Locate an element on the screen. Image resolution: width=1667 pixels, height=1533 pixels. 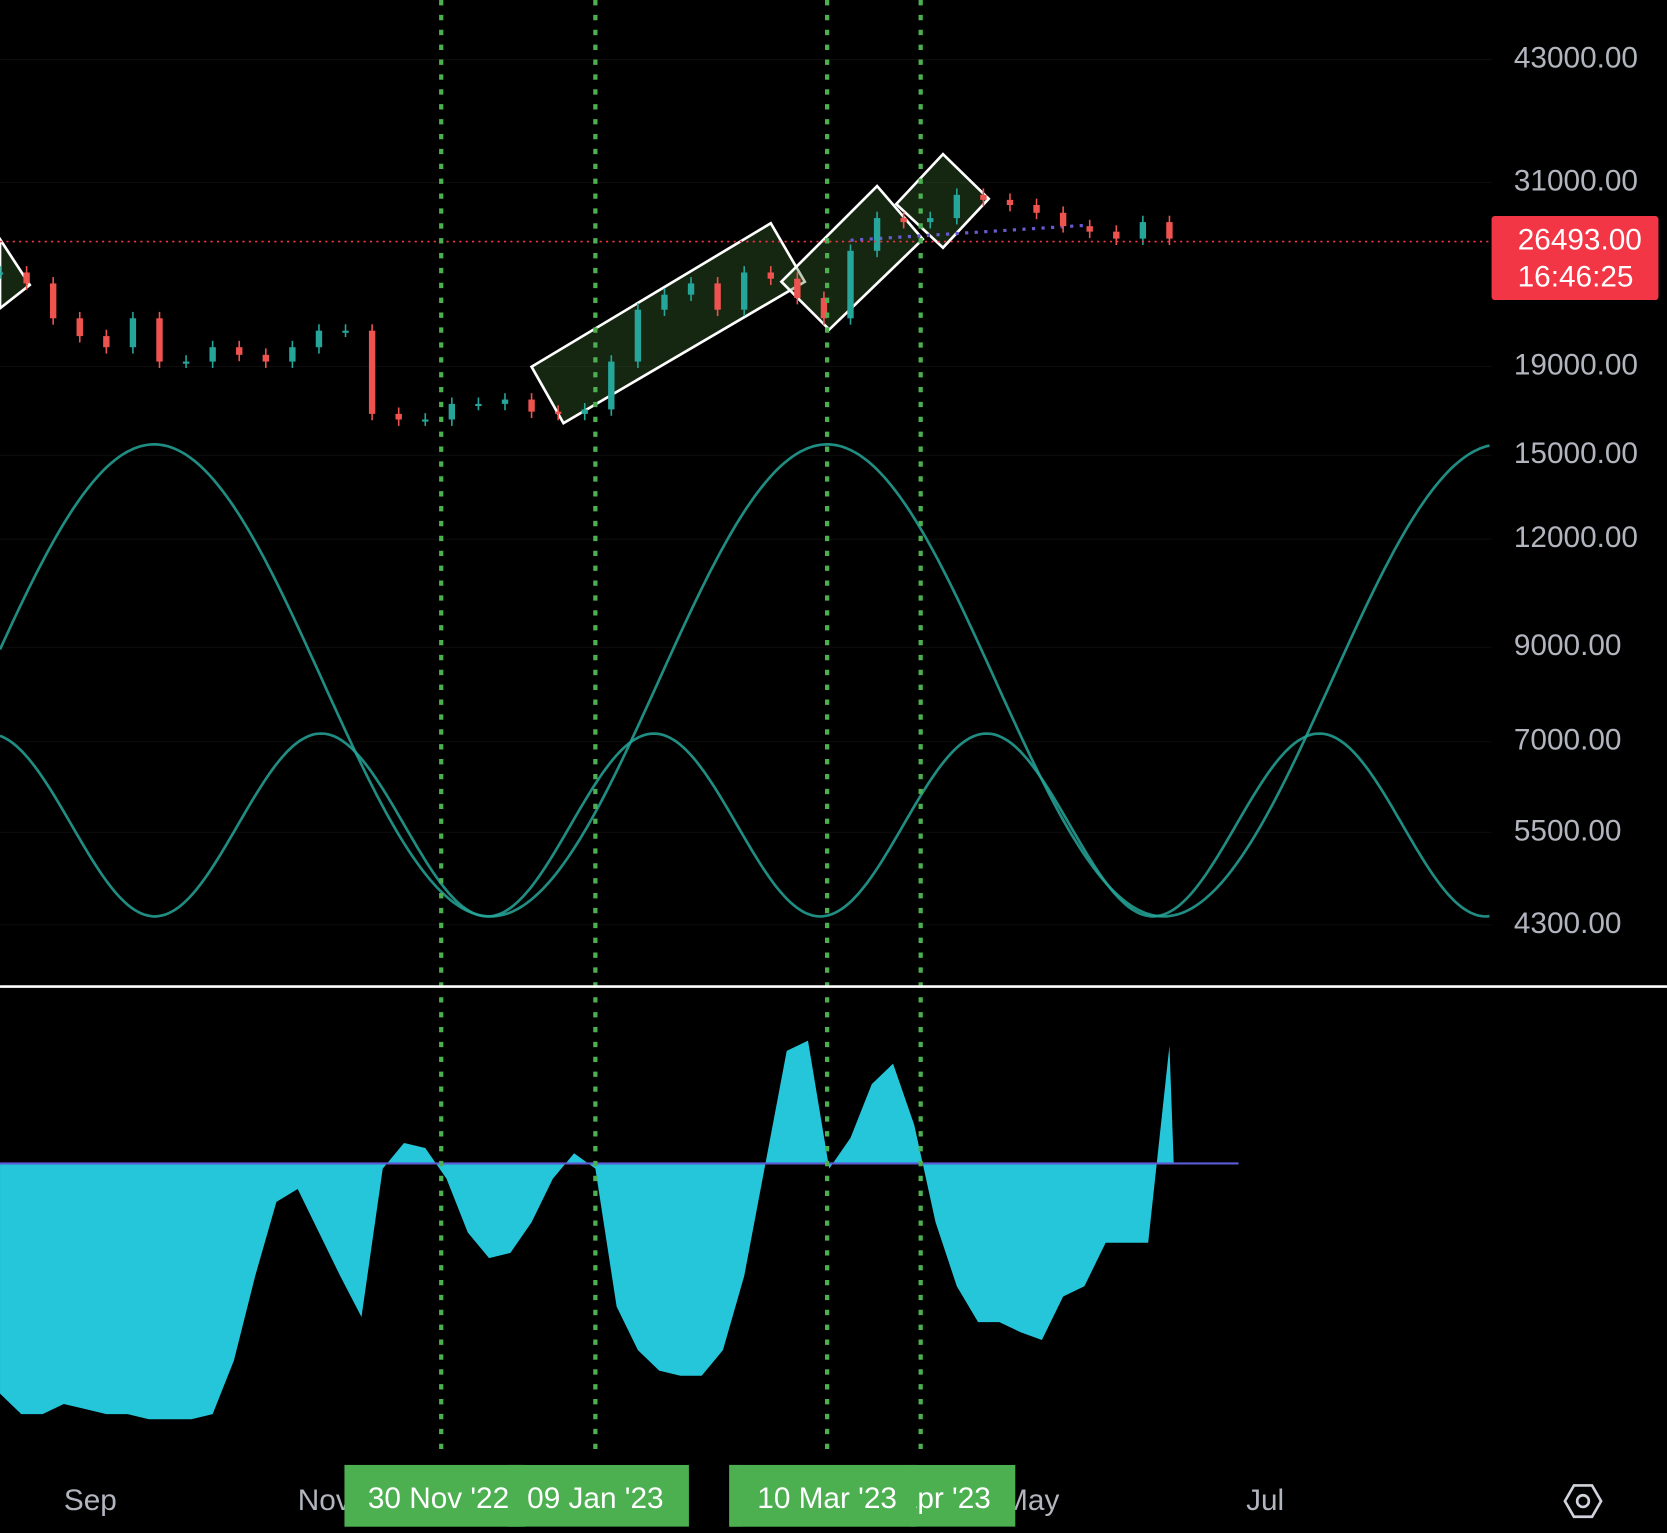
time-axis-label: Nov is located at coordinates (324, 1500).